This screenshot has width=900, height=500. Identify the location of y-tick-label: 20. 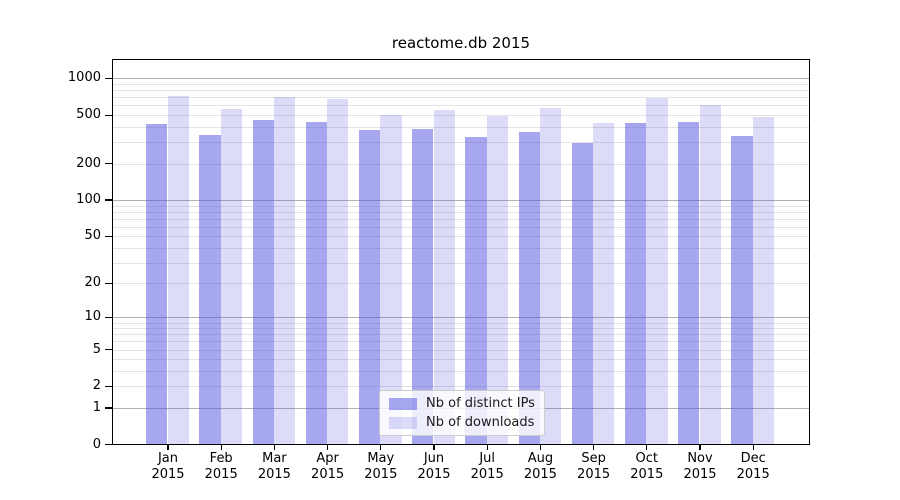
(92, 283).